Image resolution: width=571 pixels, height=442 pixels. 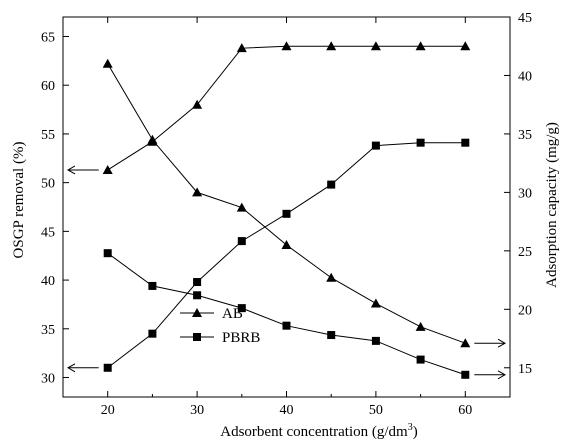 What do you see at coordinates (19, 200) in the screenshot?
I see `left-y-axis-title: OSGP removal (%)` at bounding box center [19, 200].